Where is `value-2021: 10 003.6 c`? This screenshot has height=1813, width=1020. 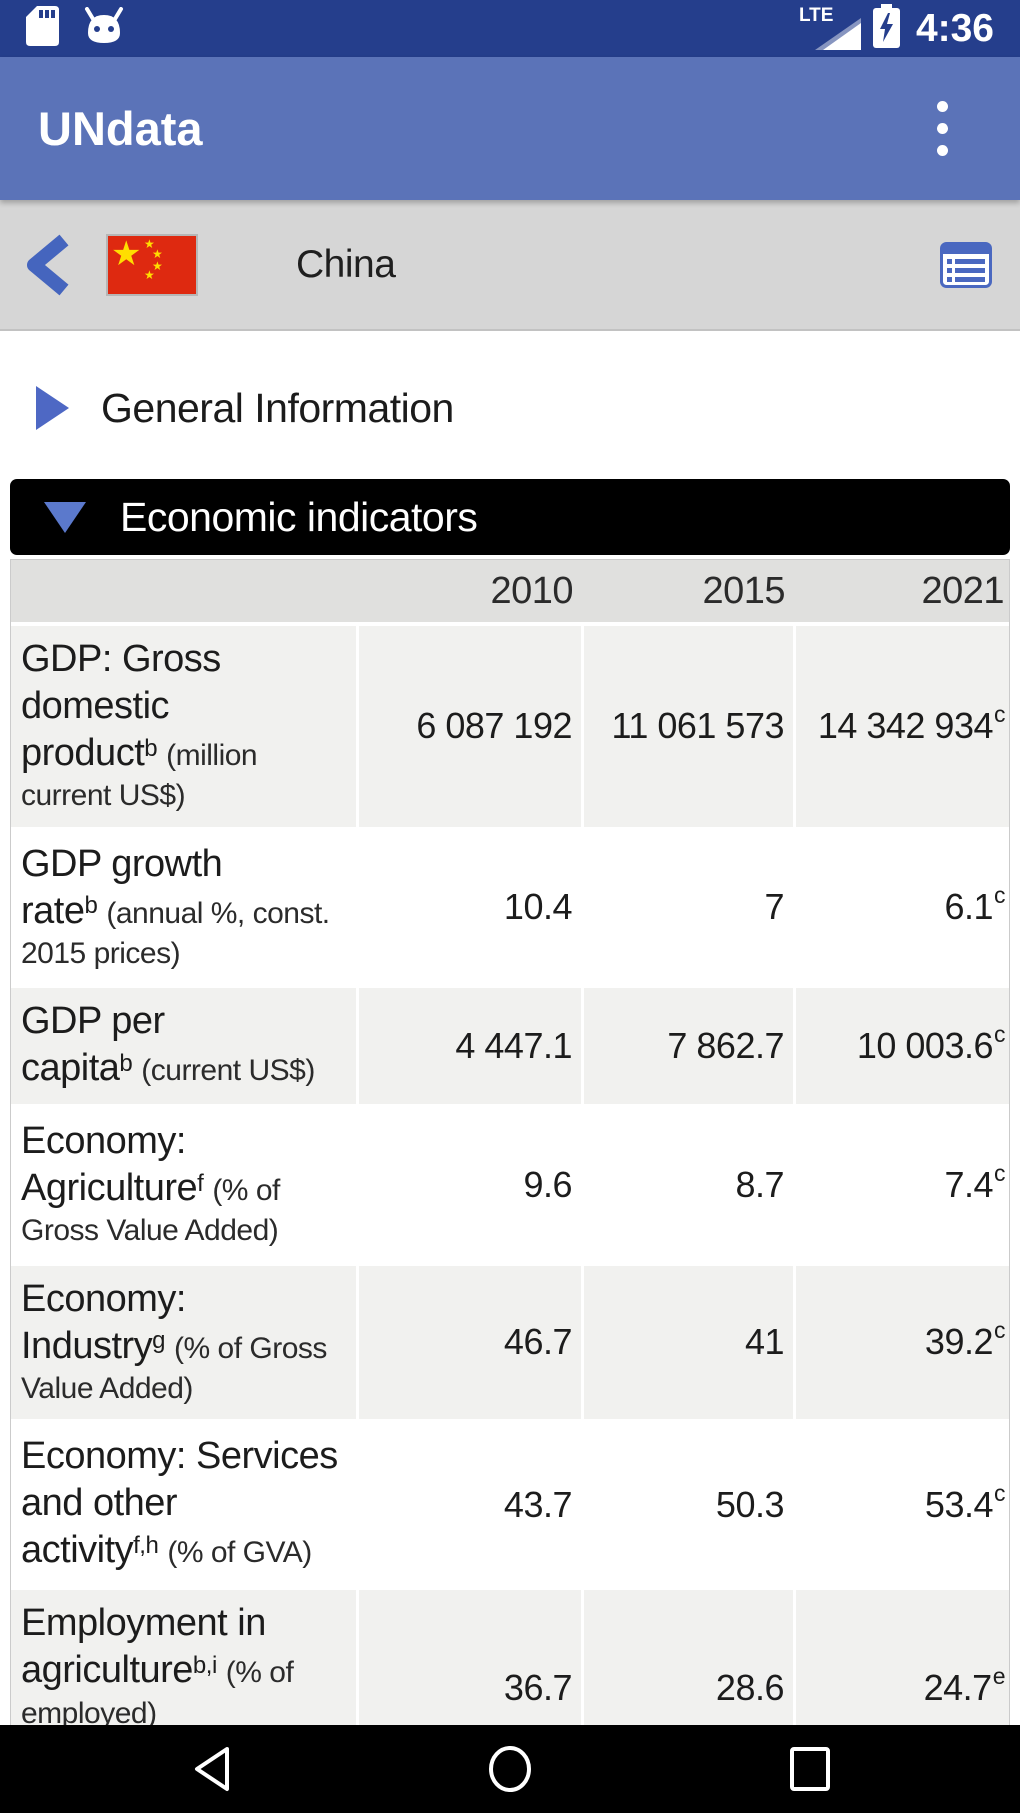 value-2021: 10 003.6 c is located at coordinates (901, 1046).